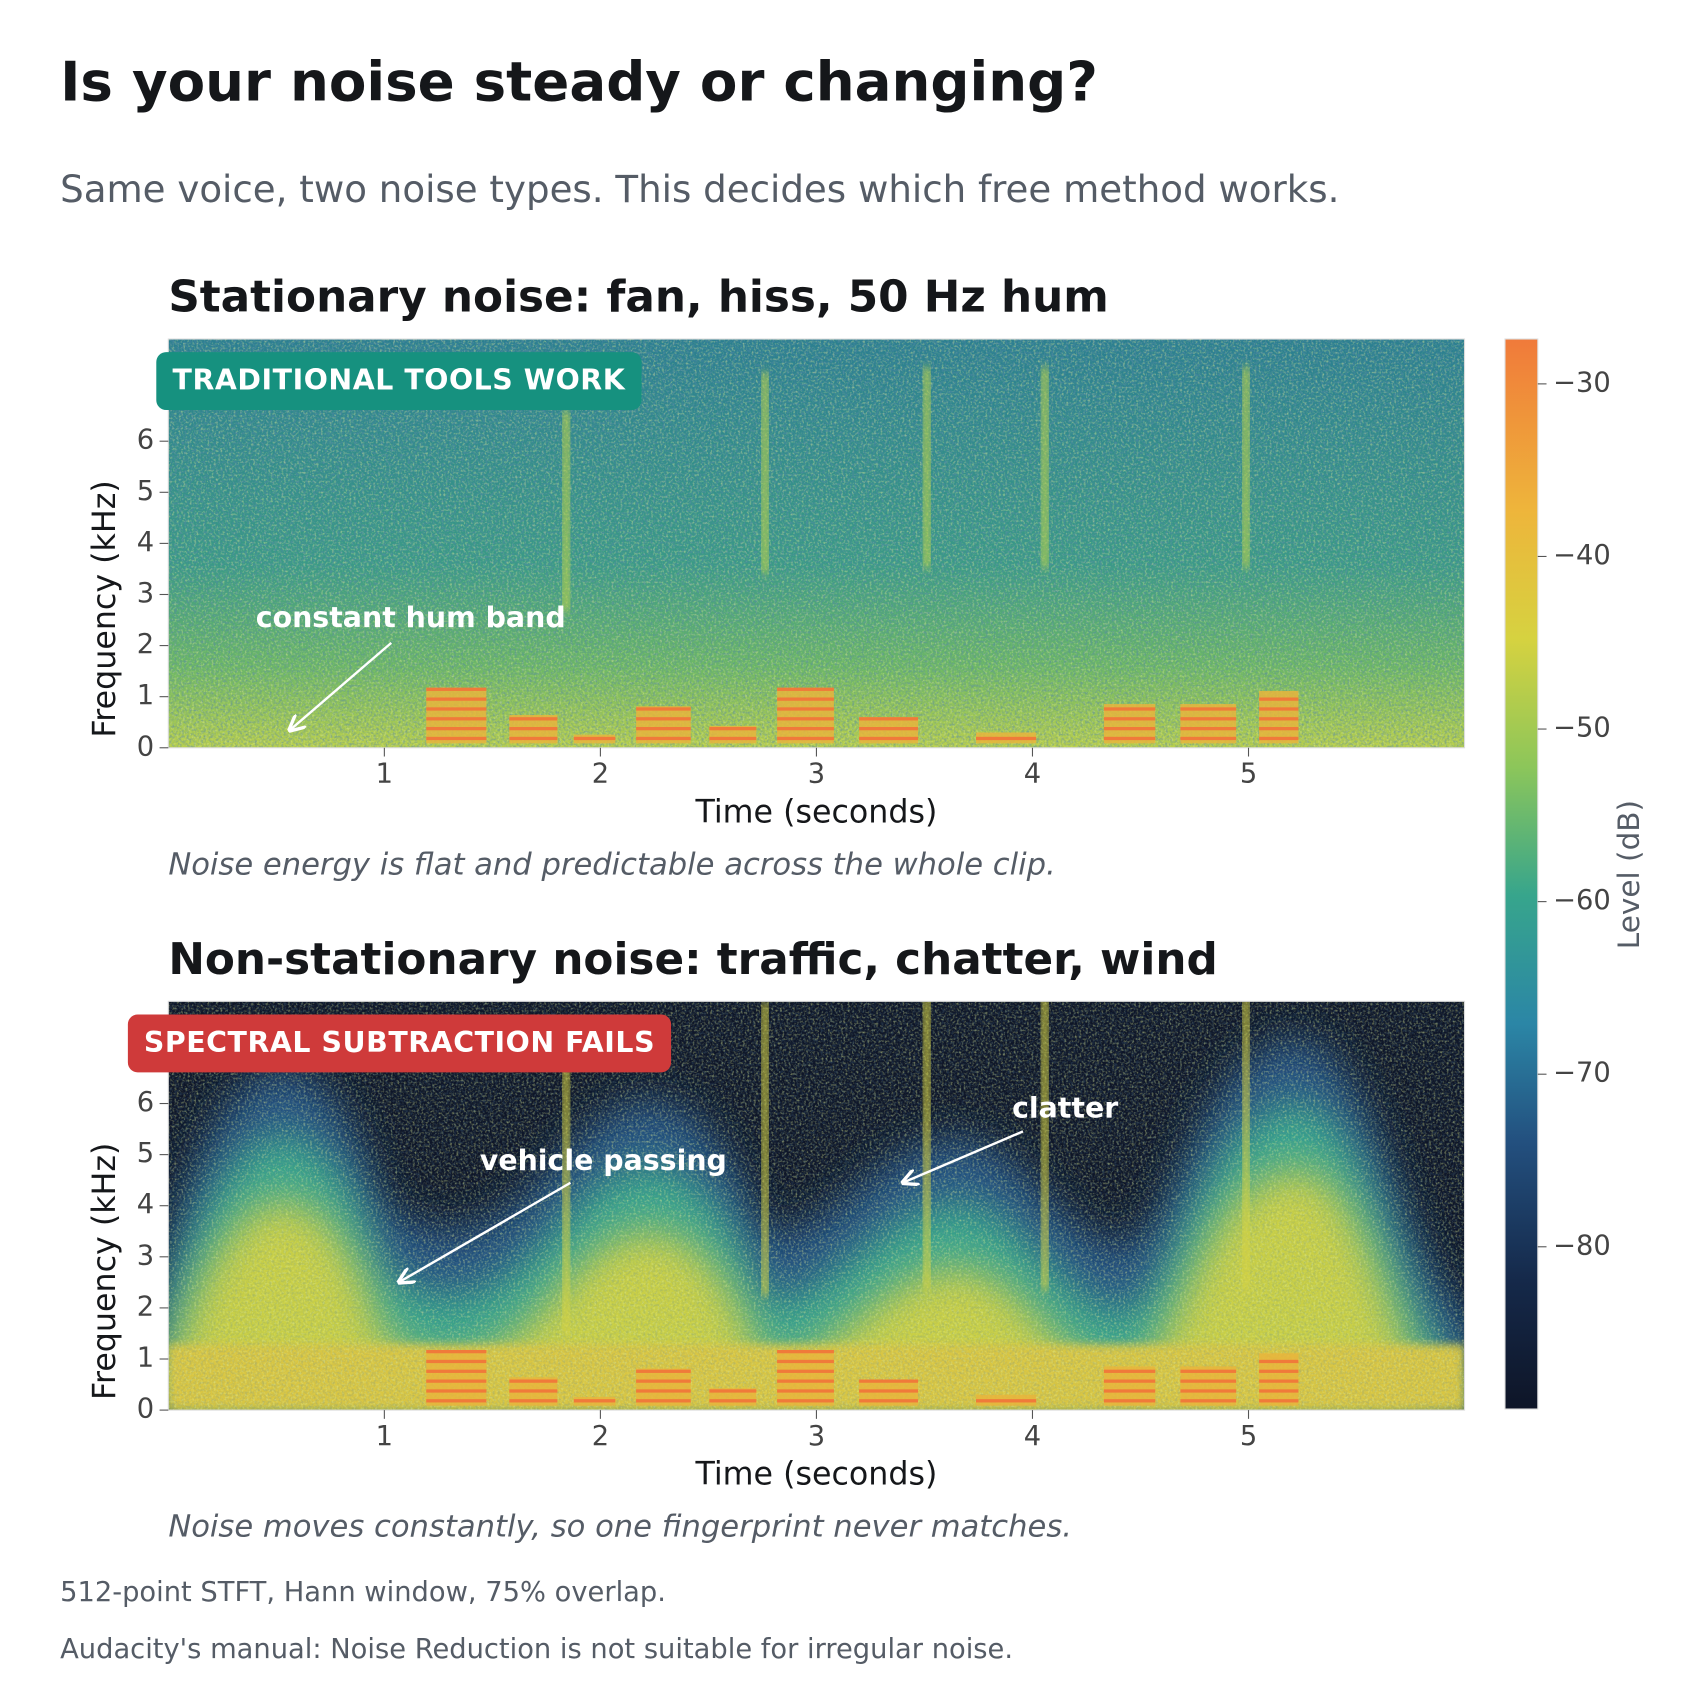  What do you see at coordinates (1582, 1245) in the screenshot?
I see `colorbar-tick-label: −80` at bounding box center [1582, 1245].